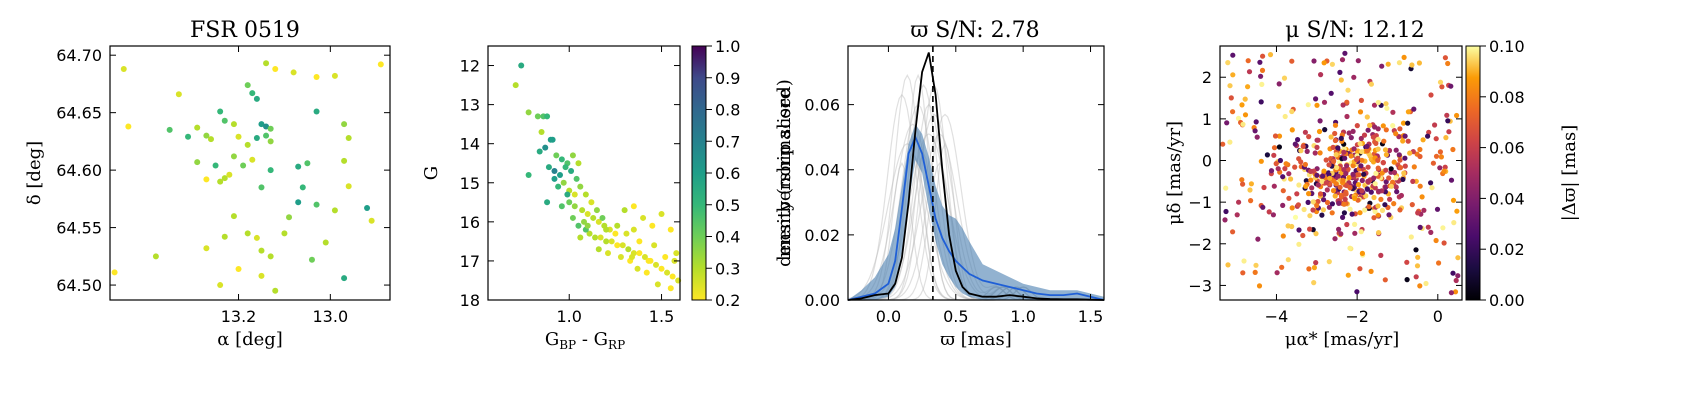  What do you see at coordinates (1507, 300) in the screenshot?
I see `parallax-diff-colorbar-tick-label: 0.00` at bounding box center [1507, 300].